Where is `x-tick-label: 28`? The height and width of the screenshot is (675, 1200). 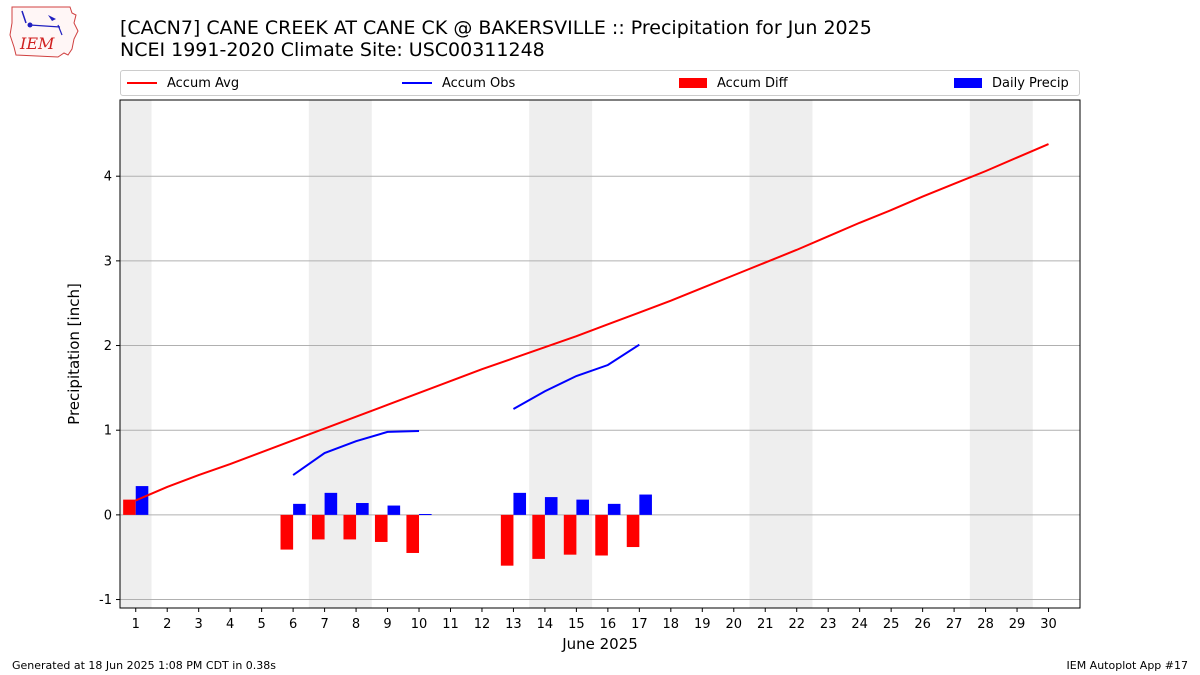
x-tick-label: 28 is located at coordinates (985, 624).